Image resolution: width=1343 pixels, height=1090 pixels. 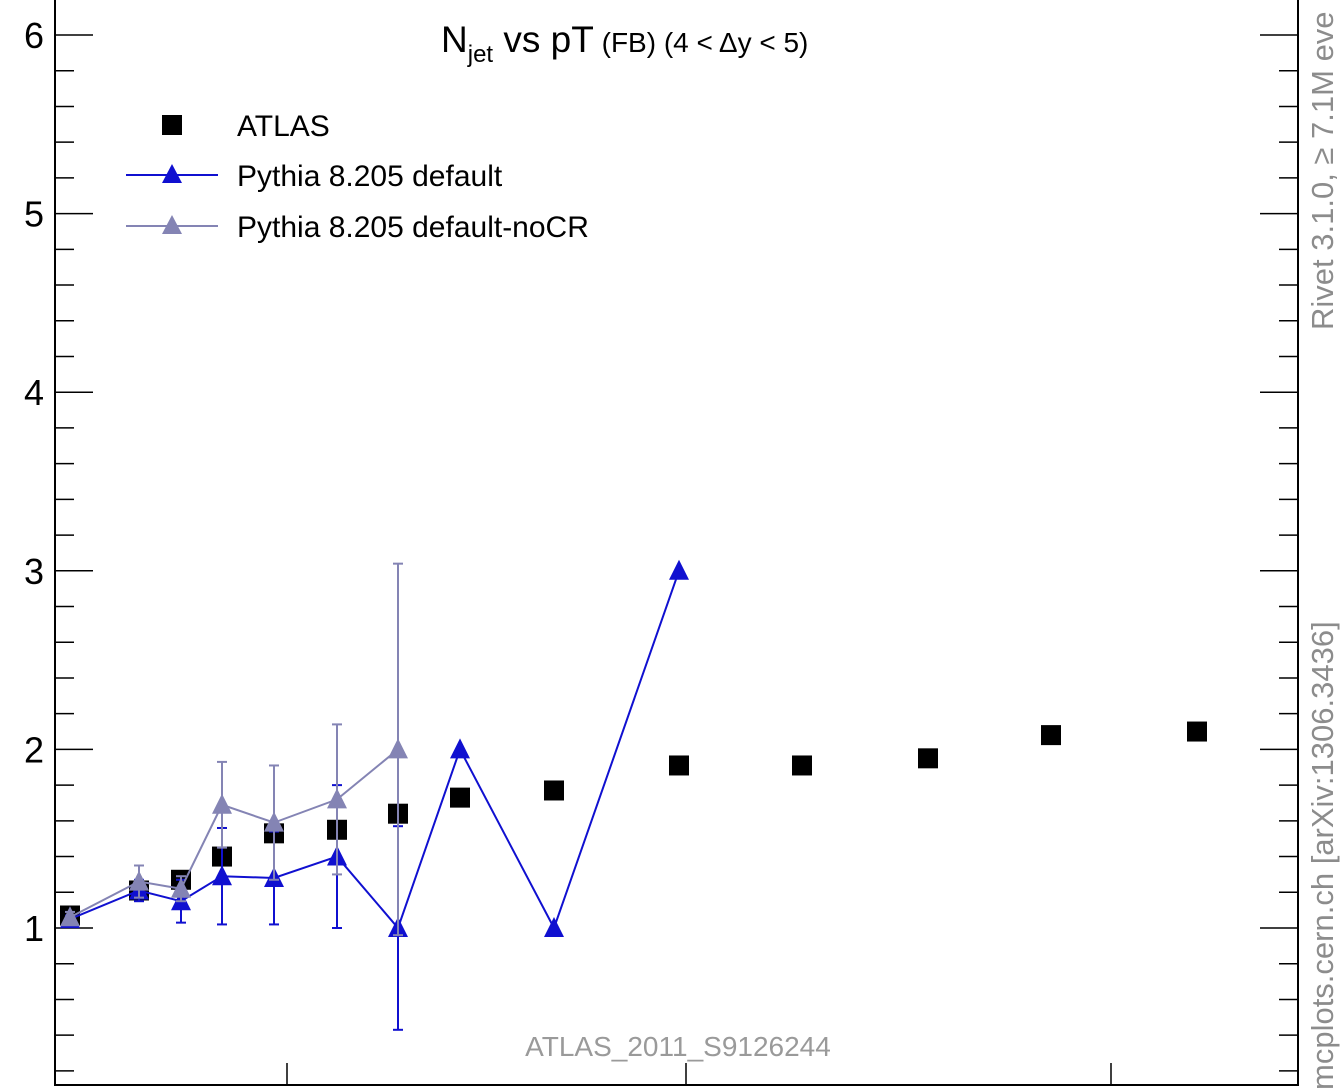 I want to click on y-tick-label: 2, so click(x=34, y=749).